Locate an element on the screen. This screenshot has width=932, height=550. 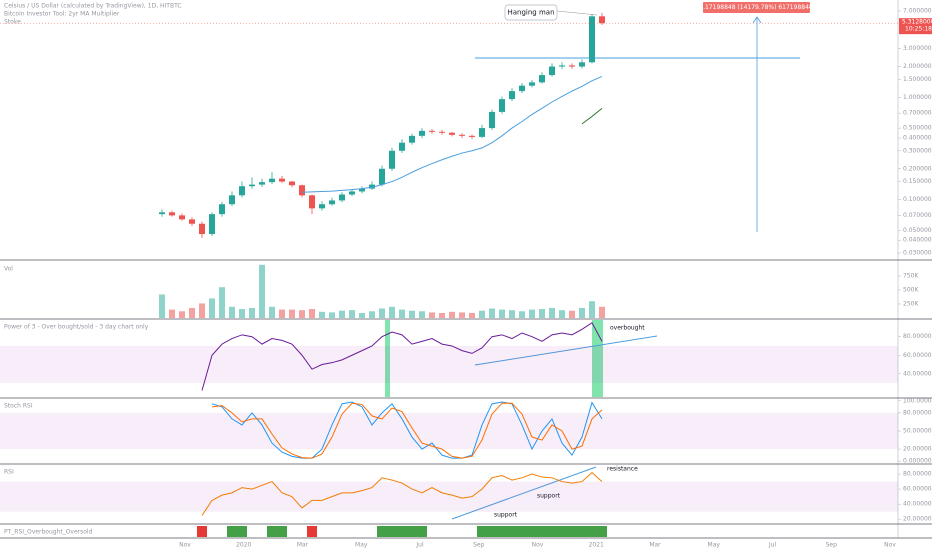
y-tick-label: 40.00000000 is located at coordinates (917, 504).